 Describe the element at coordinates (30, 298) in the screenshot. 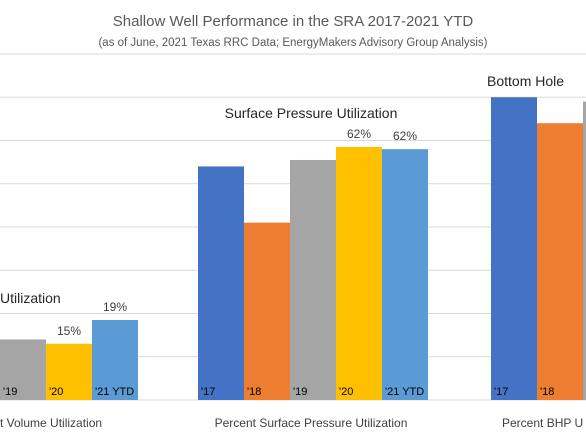

I see `panel-title: Utilization` at that location.